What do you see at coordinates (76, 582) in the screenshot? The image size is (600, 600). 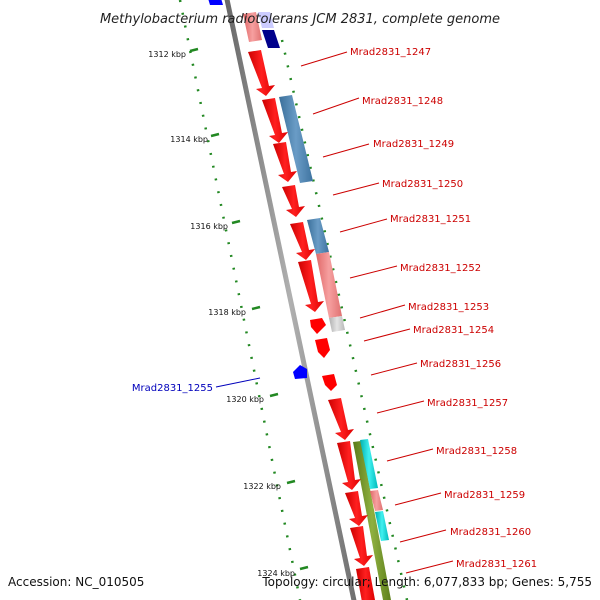 I see `accession-text: Accession: NC_010505` at bounding box center [76, 582].